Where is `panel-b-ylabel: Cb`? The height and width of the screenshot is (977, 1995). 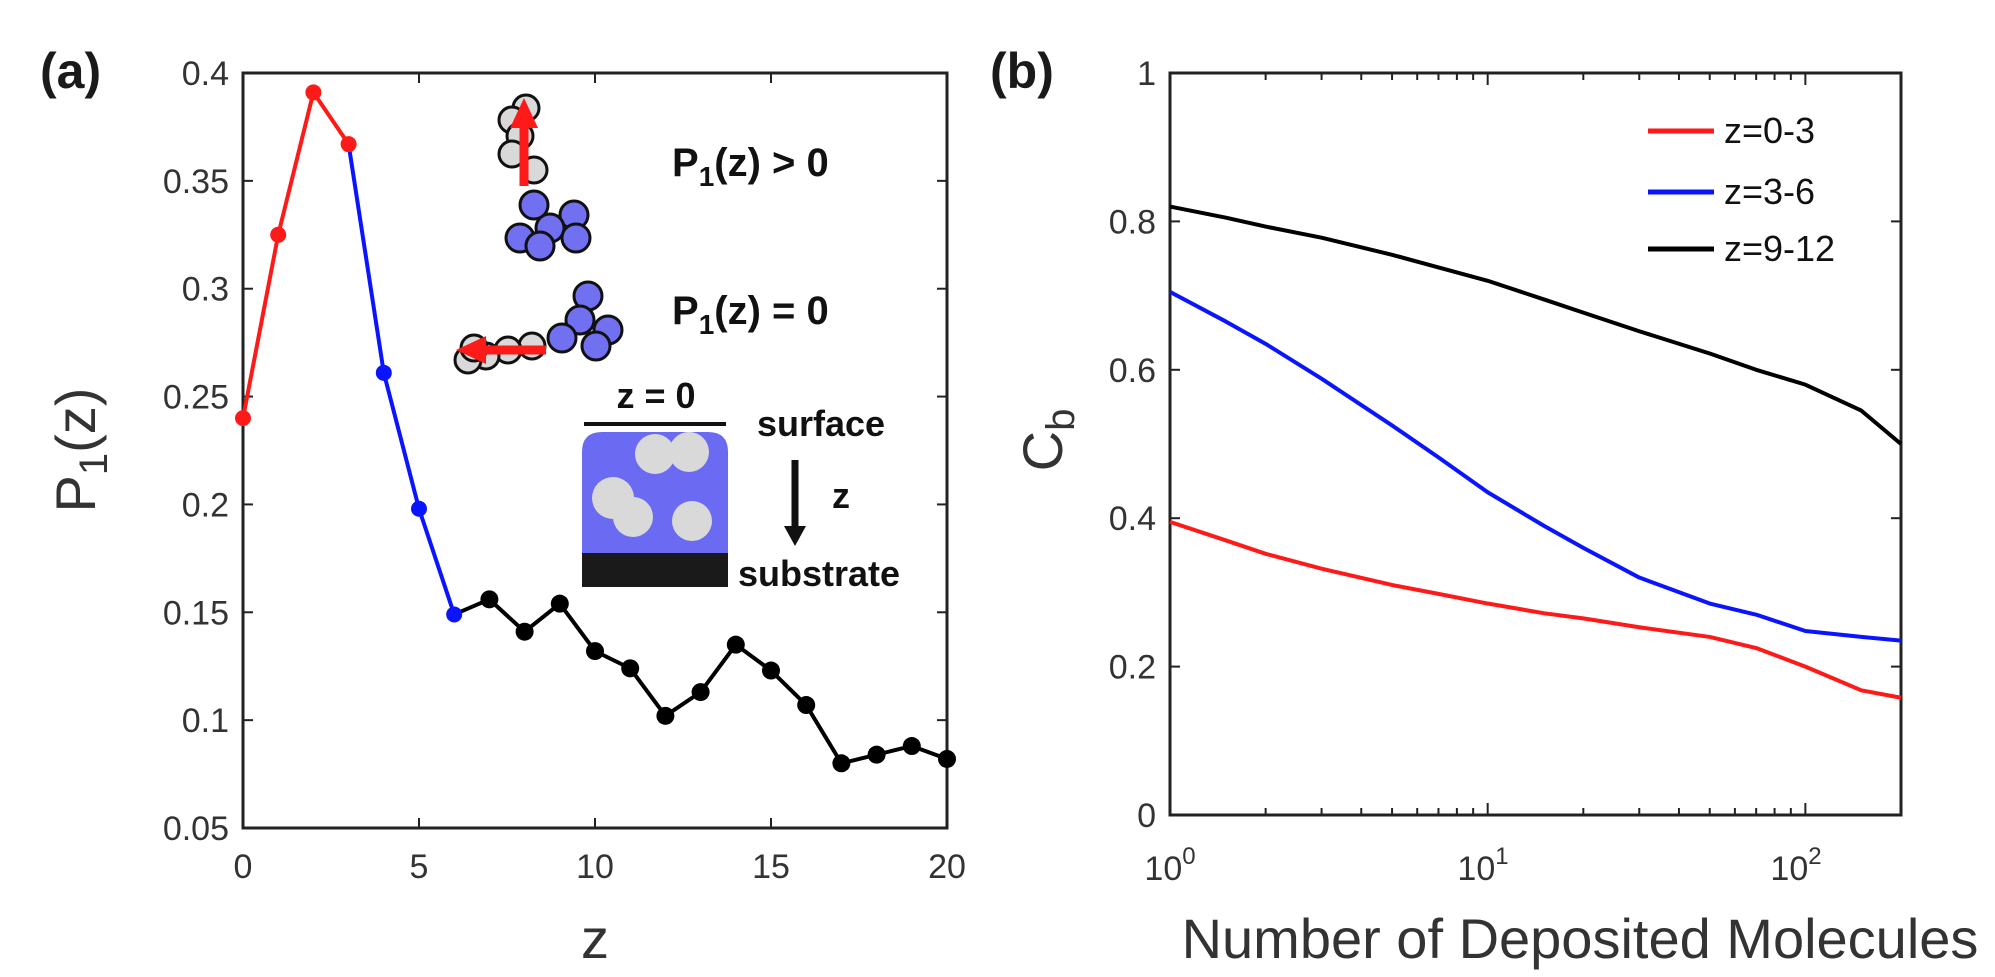 panel-b-ylabel: Cb is located at coordinates (1047, 440).